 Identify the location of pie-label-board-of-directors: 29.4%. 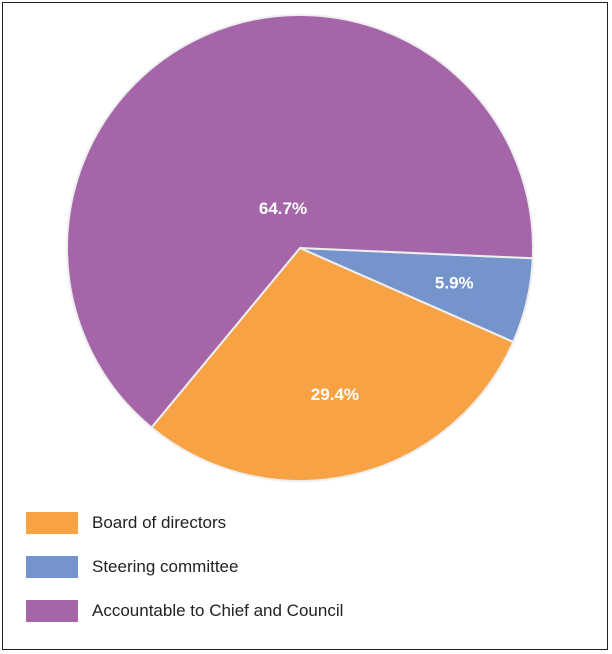
(335, 394).